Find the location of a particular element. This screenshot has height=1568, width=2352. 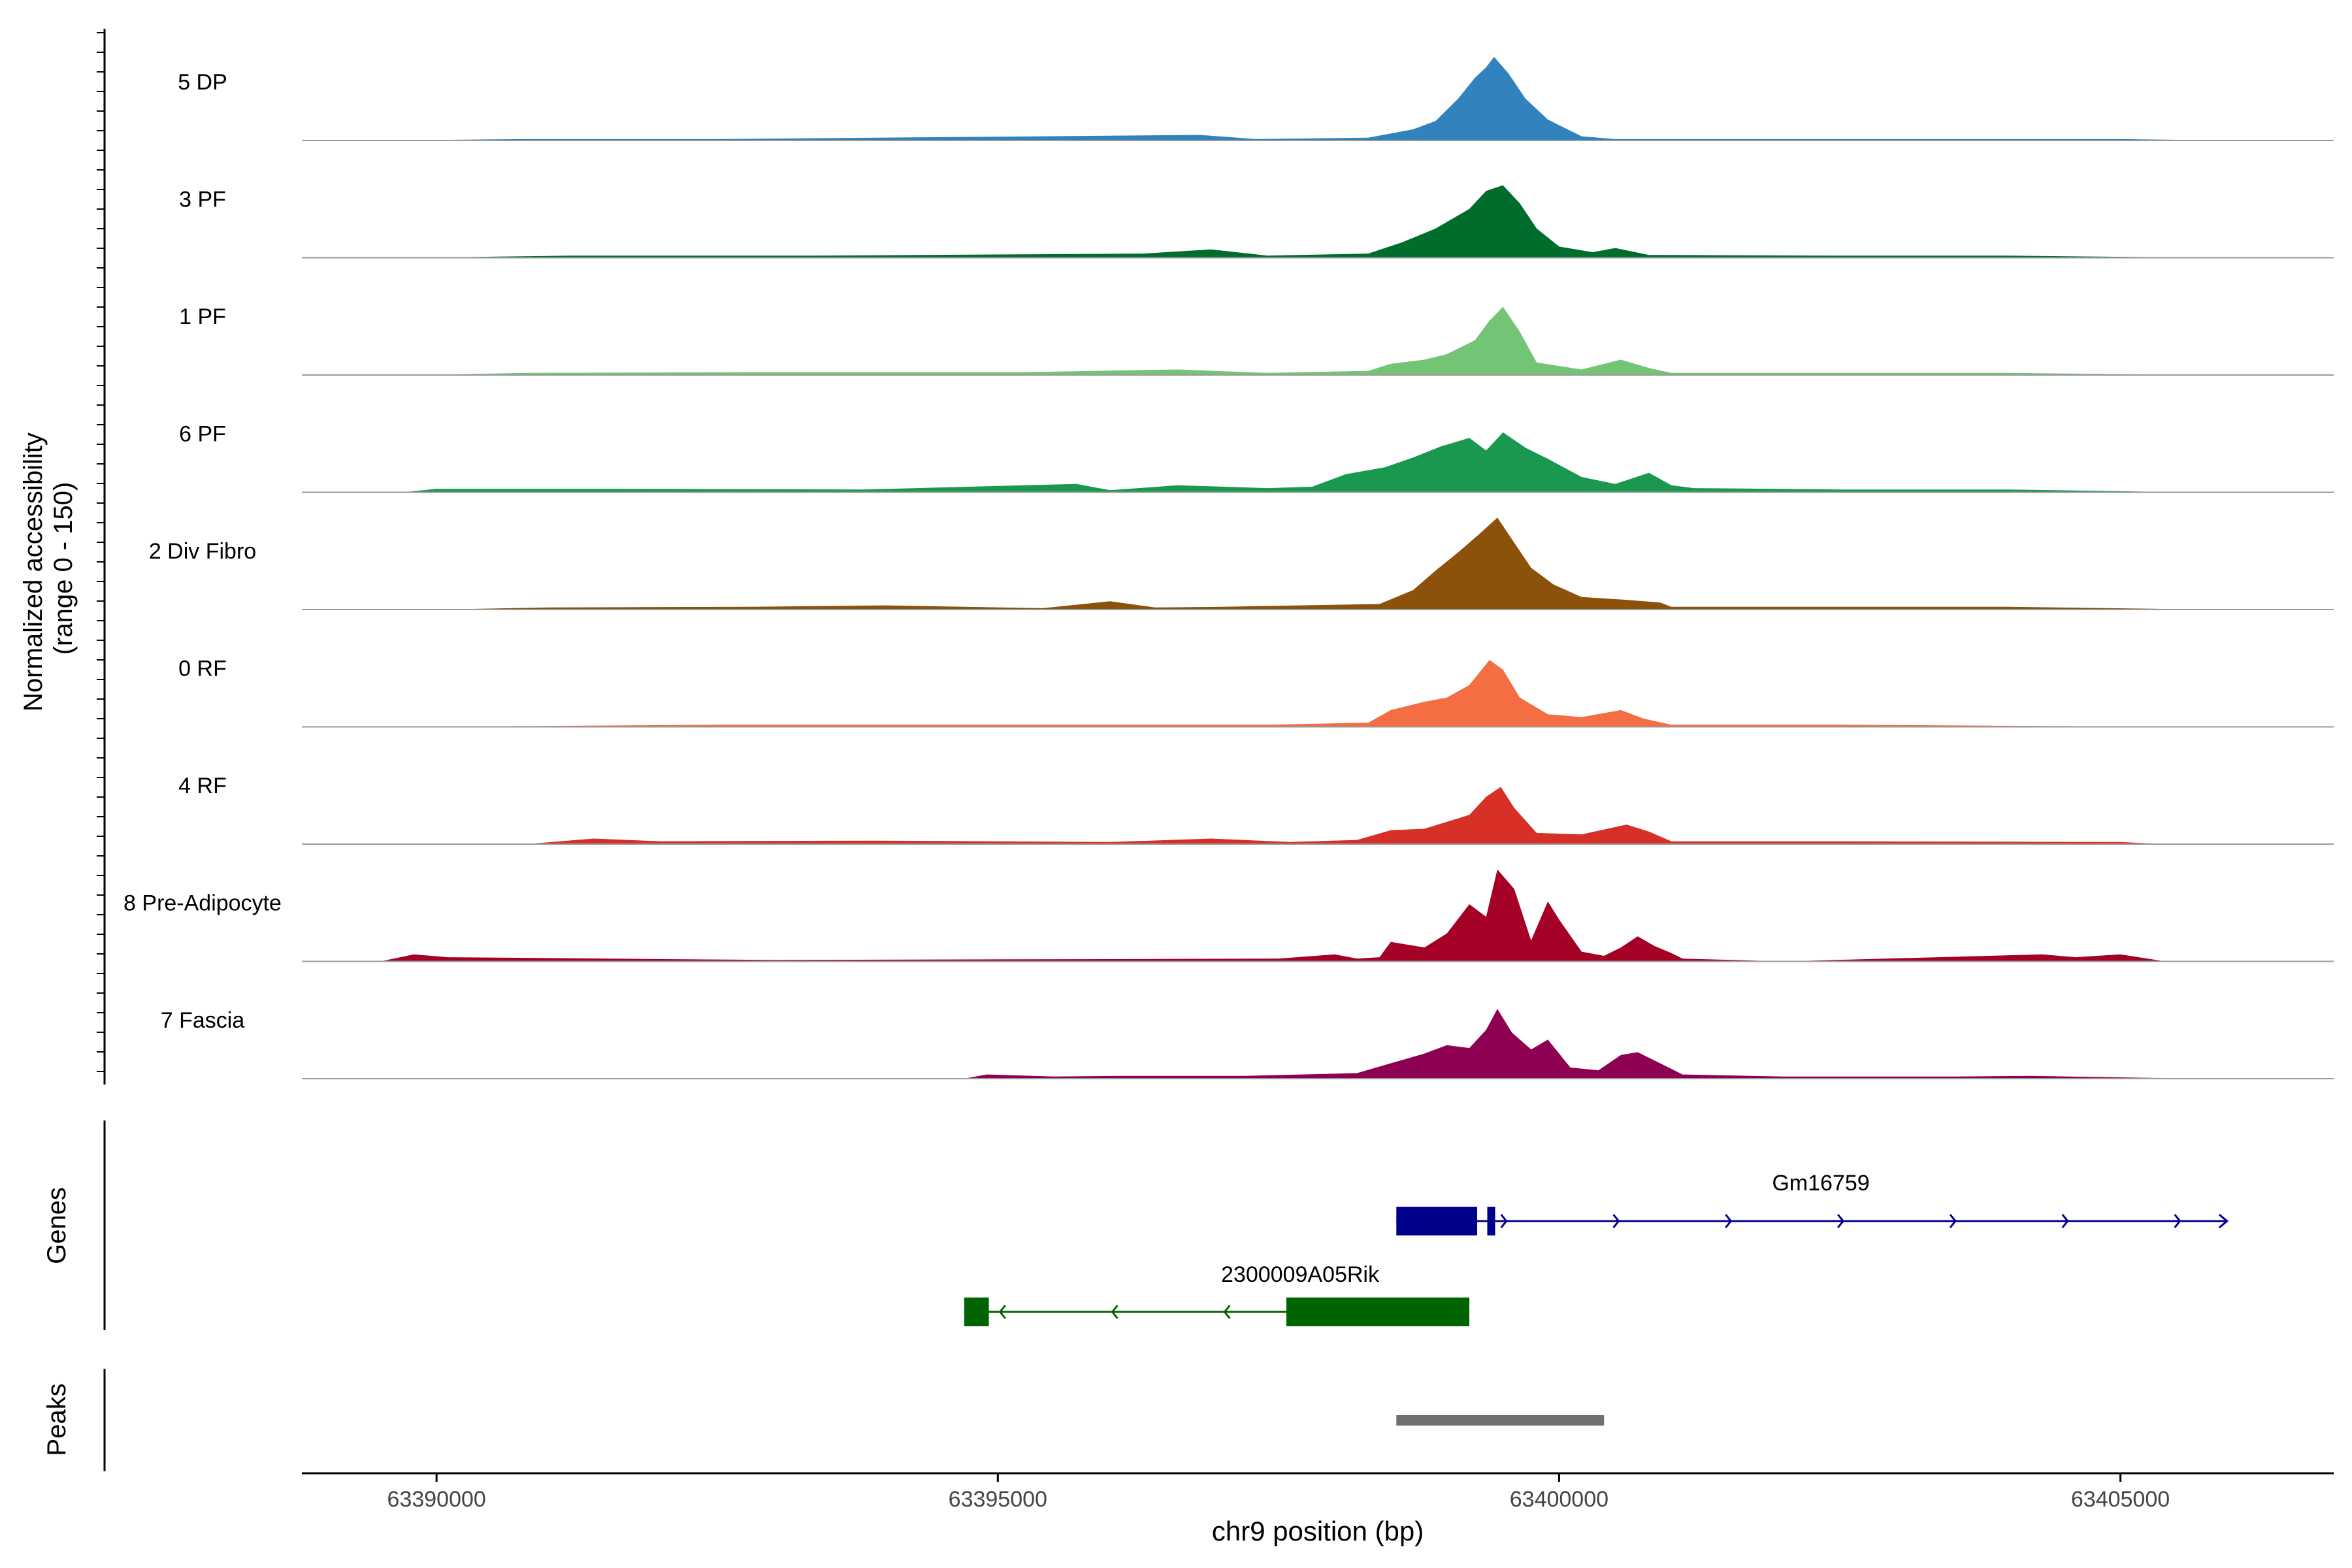

gene-Gm16759: Gm16759 is located at coordinates (1812, 1203).